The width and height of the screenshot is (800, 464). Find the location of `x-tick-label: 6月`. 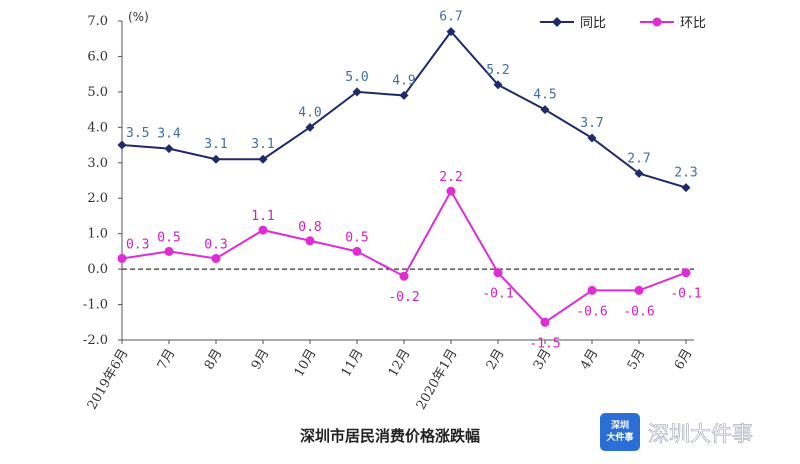

x-tick-label: 6月 is located at coordinates (684, 360).